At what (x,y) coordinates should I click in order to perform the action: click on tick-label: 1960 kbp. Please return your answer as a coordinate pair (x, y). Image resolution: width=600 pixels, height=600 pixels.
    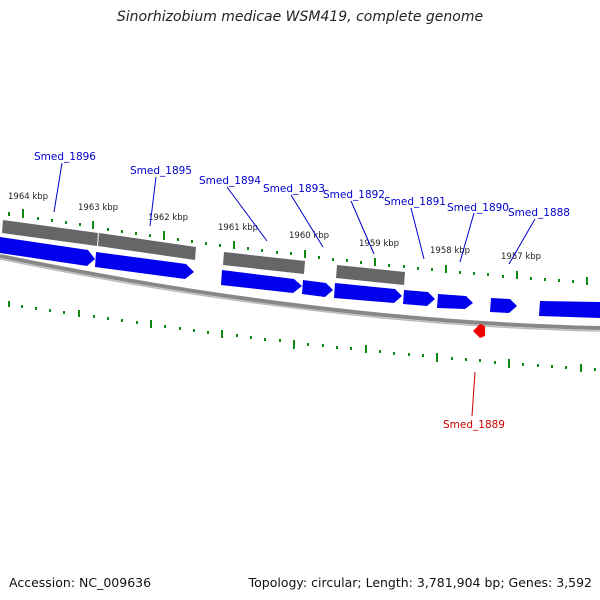
    Looking at the image, I should click on (309, 236).